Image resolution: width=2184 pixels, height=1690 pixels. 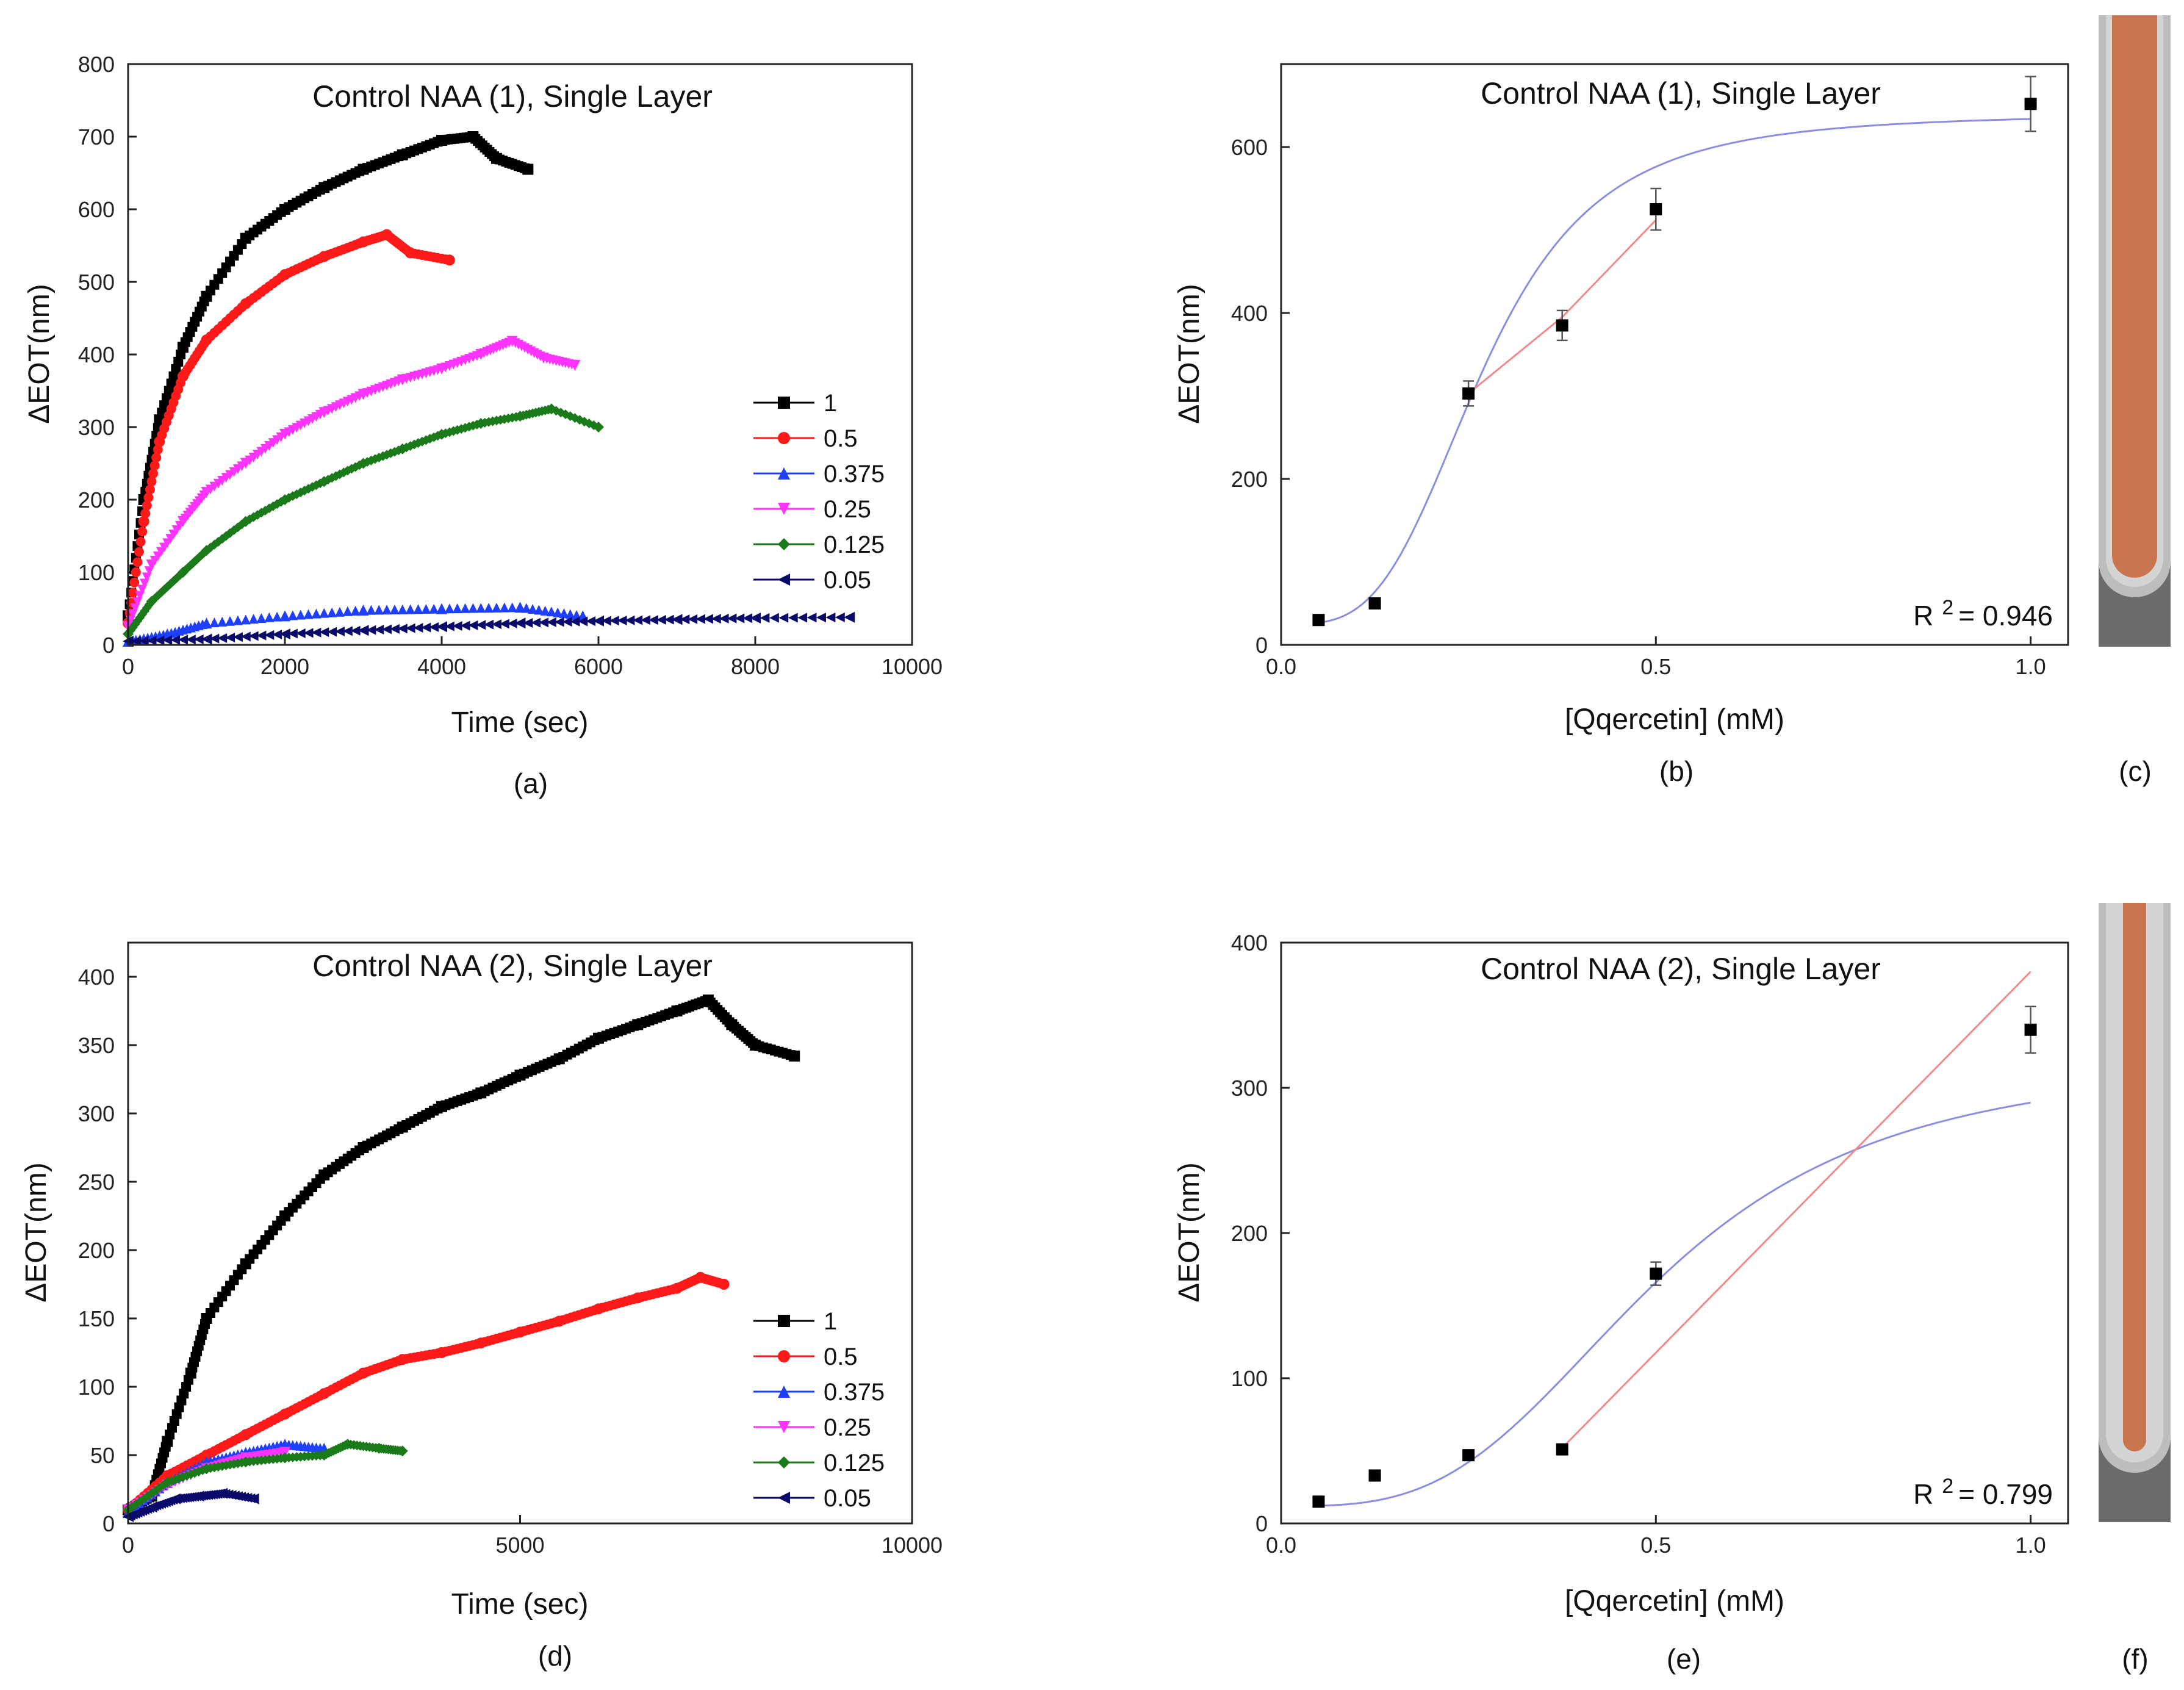 What do you see at coordinates (841, 1356) in the screenshot?
I see `legend-label-d-1: 0.5` at bounding box center [841, 1356].